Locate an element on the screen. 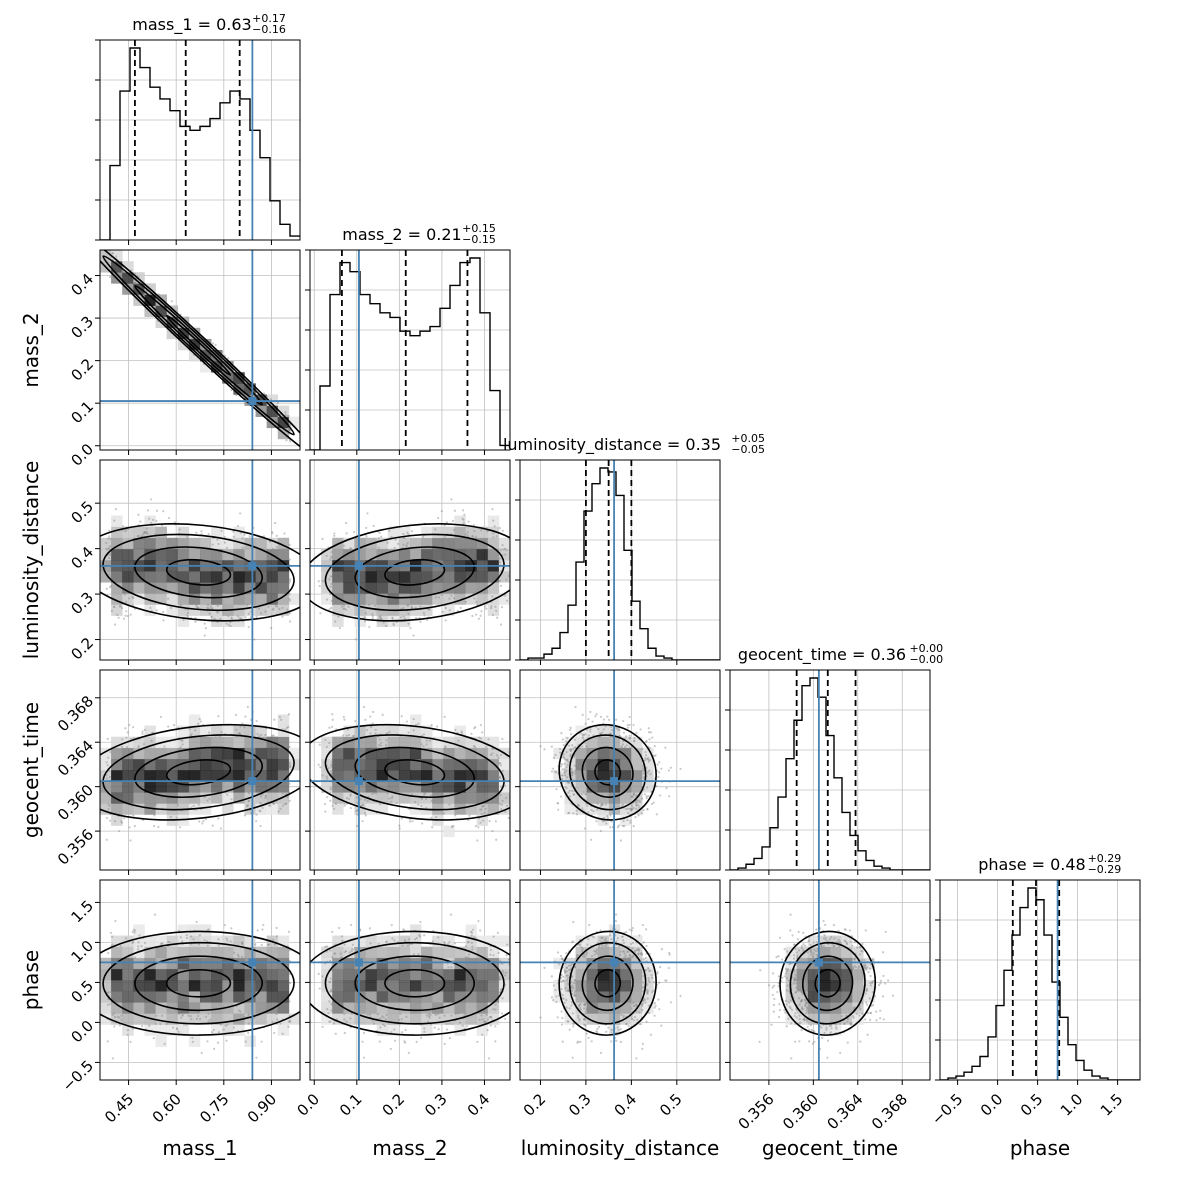 The height and width of the screenshot is (1180, 1180). y-tick-label: −0.5 is located at coordinates (78, 1076).